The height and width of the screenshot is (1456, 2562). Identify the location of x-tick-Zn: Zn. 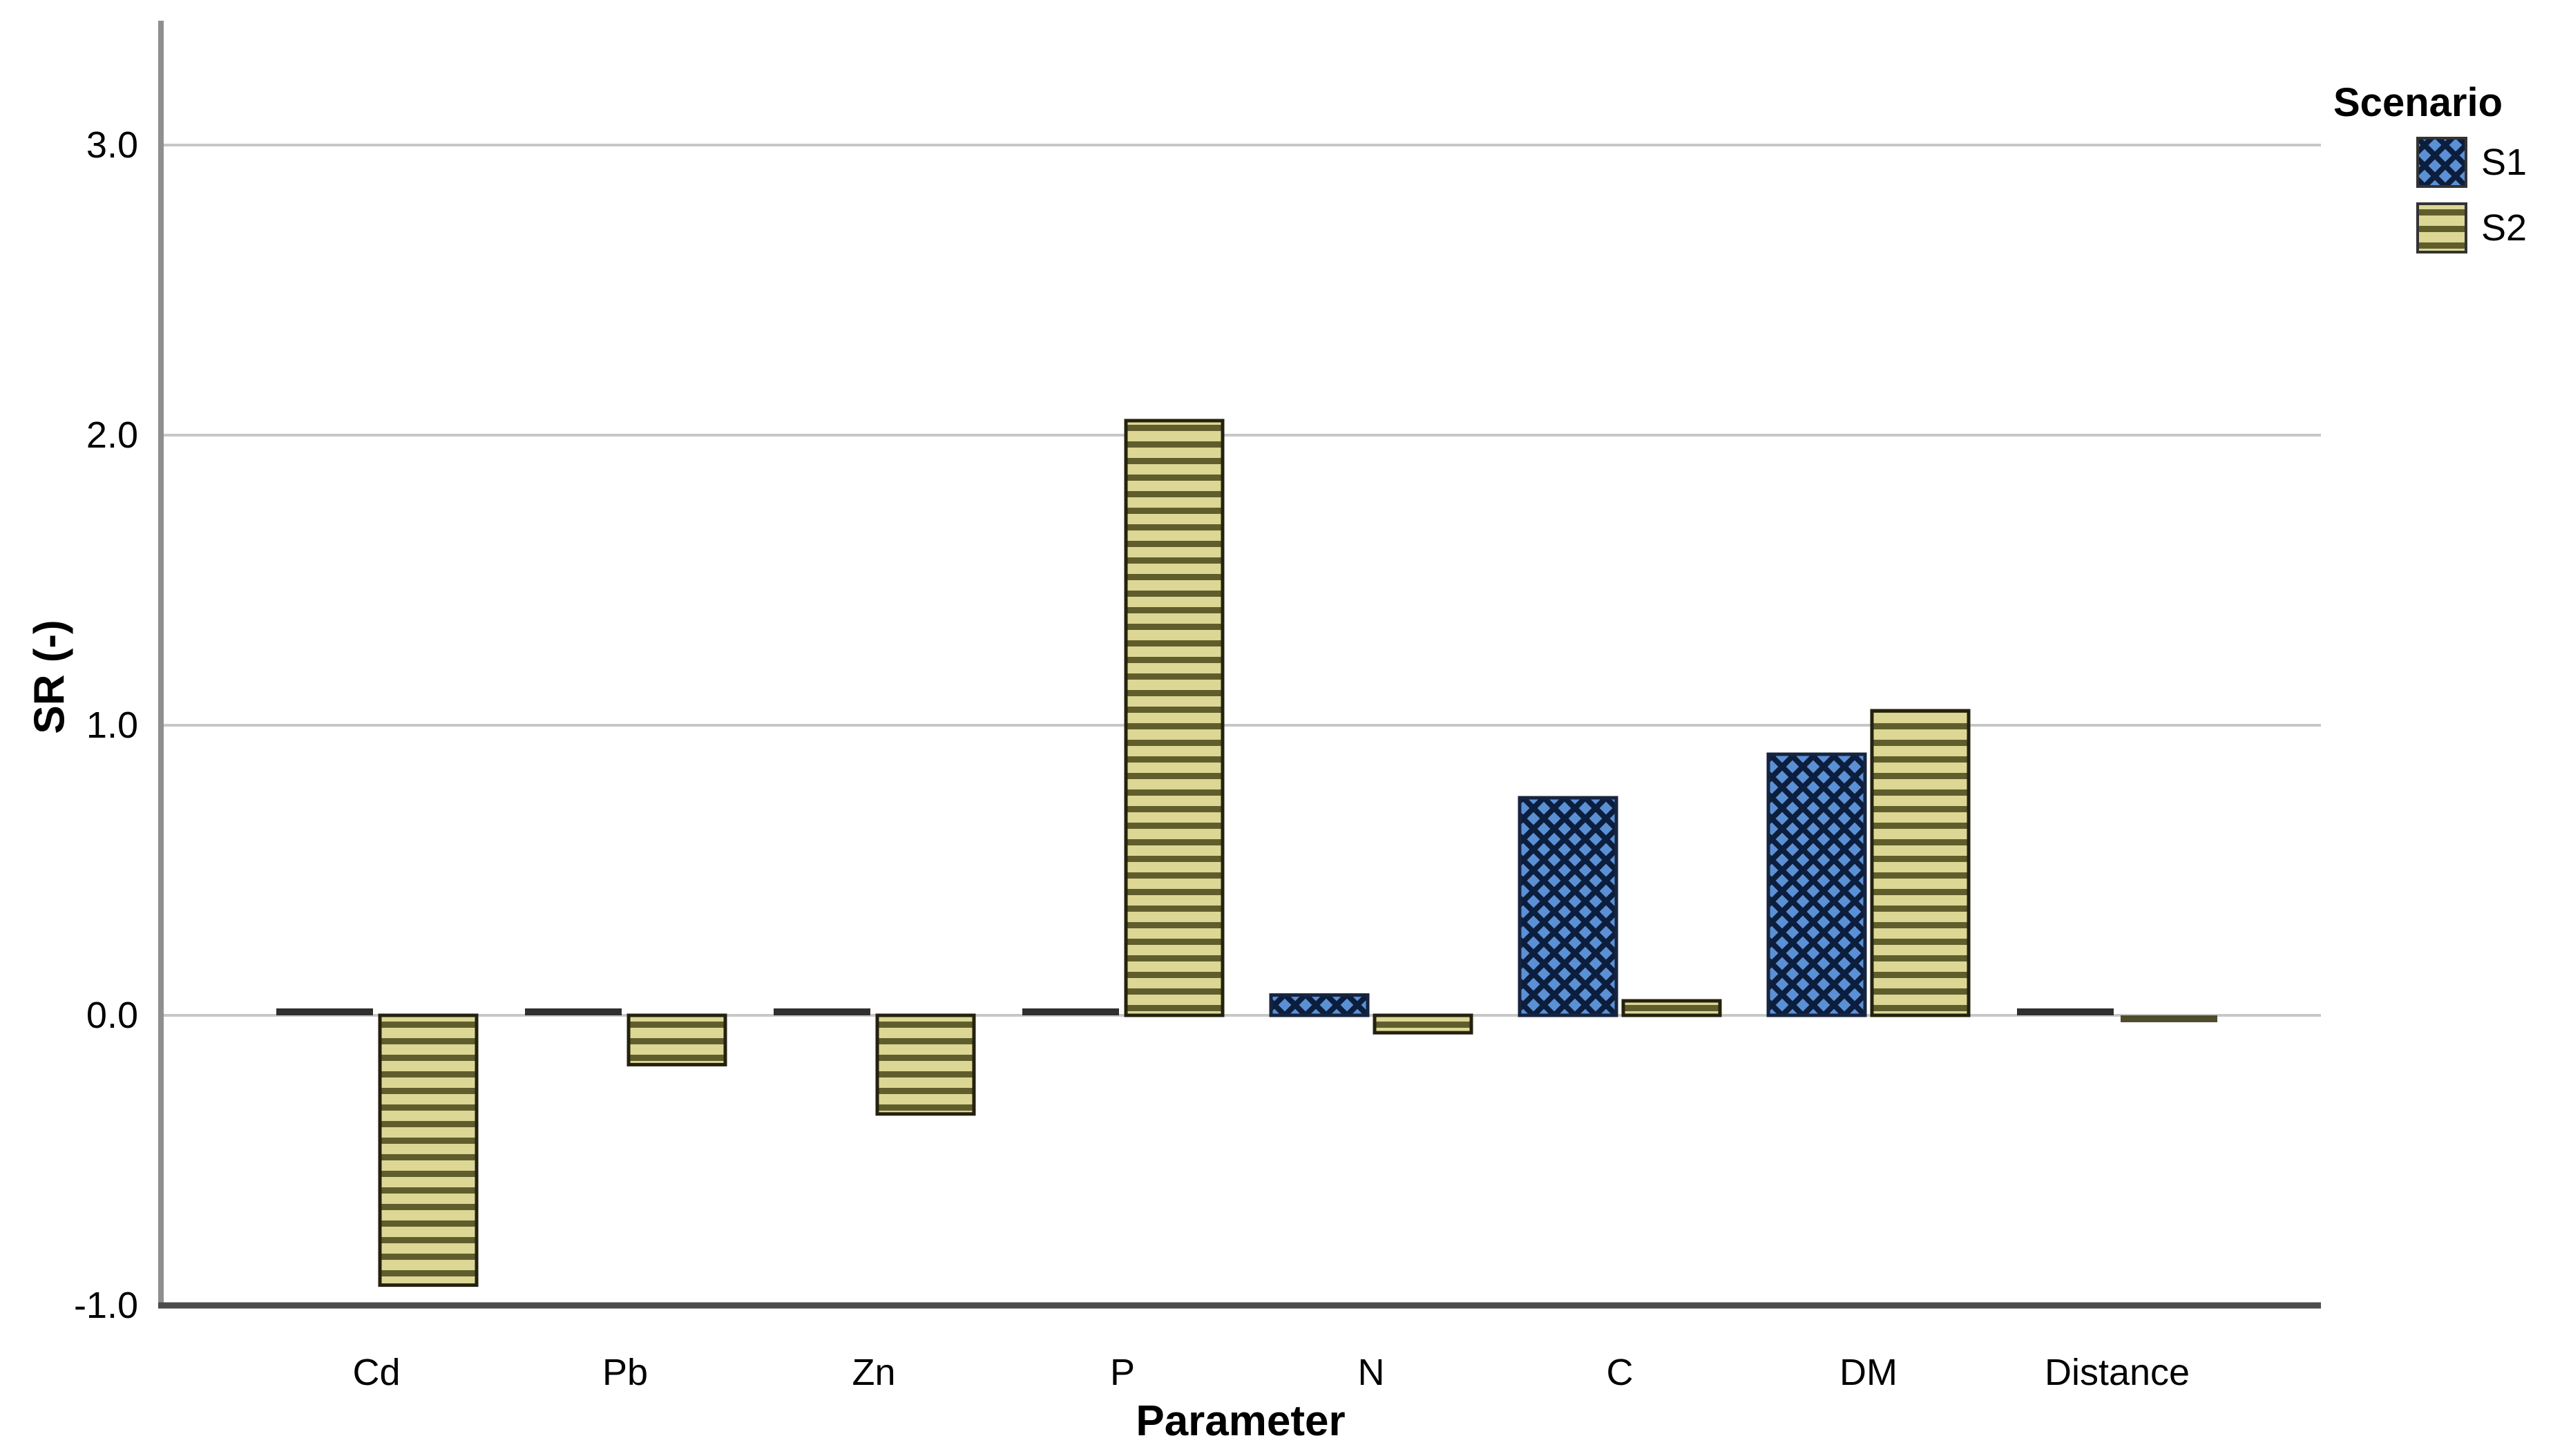
(873, 1372).